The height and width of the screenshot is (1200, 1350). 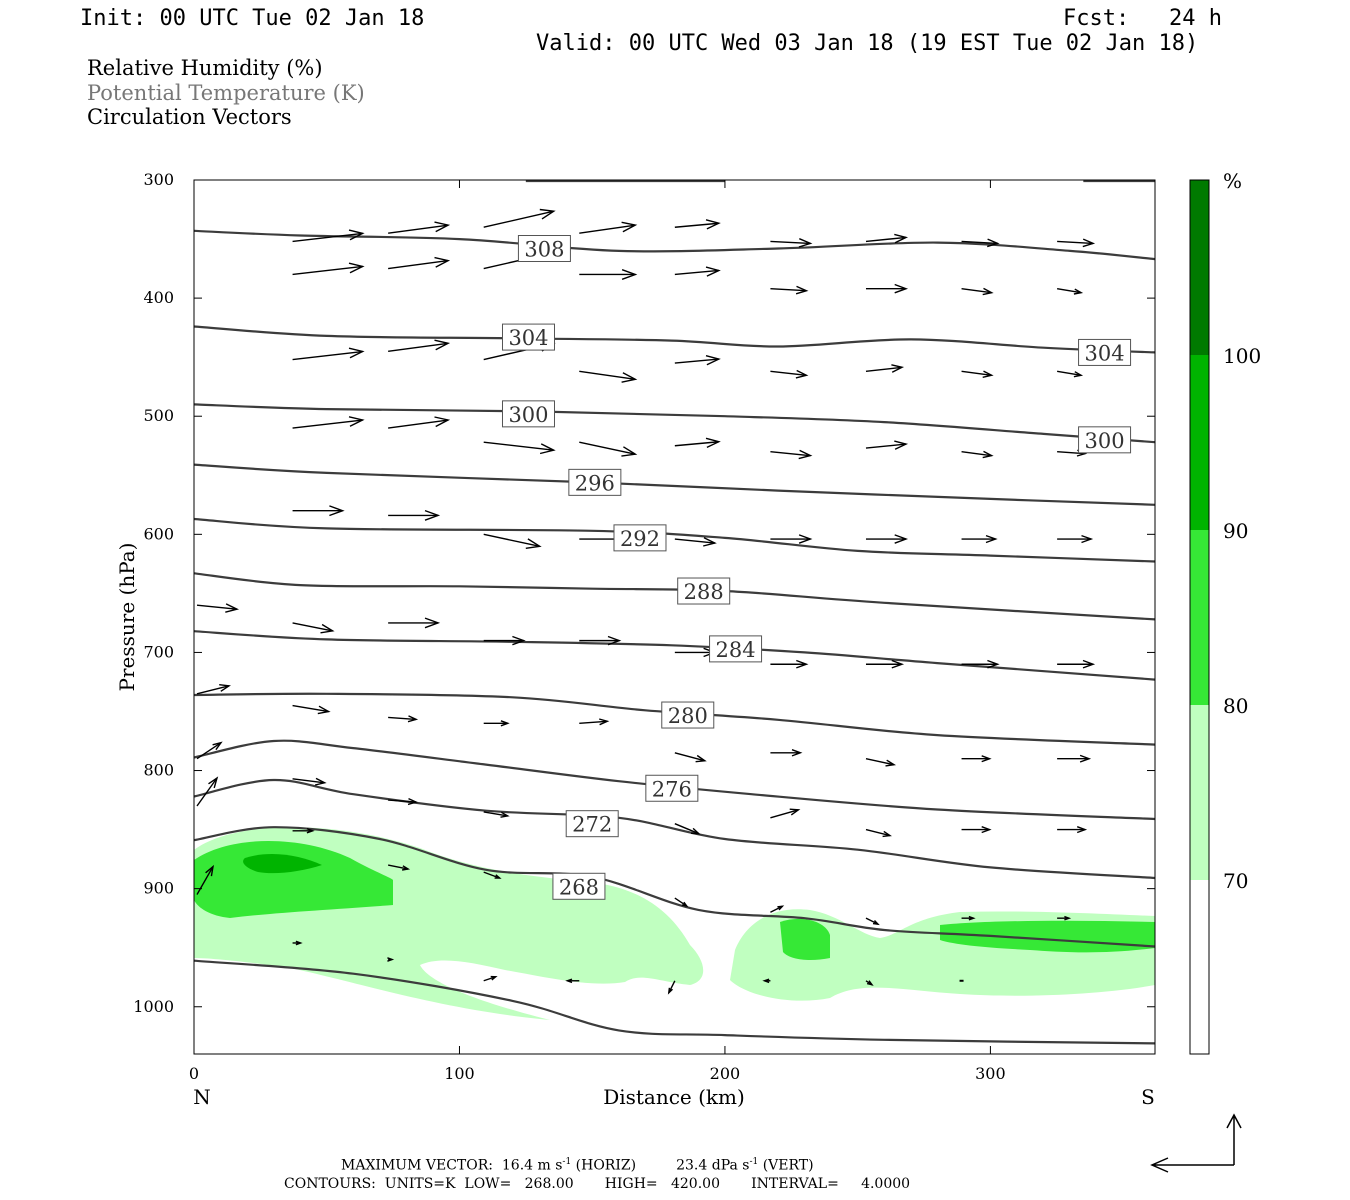 I want to click on colorbar: % 100 90 80 70, so click(x=1225, y=612).